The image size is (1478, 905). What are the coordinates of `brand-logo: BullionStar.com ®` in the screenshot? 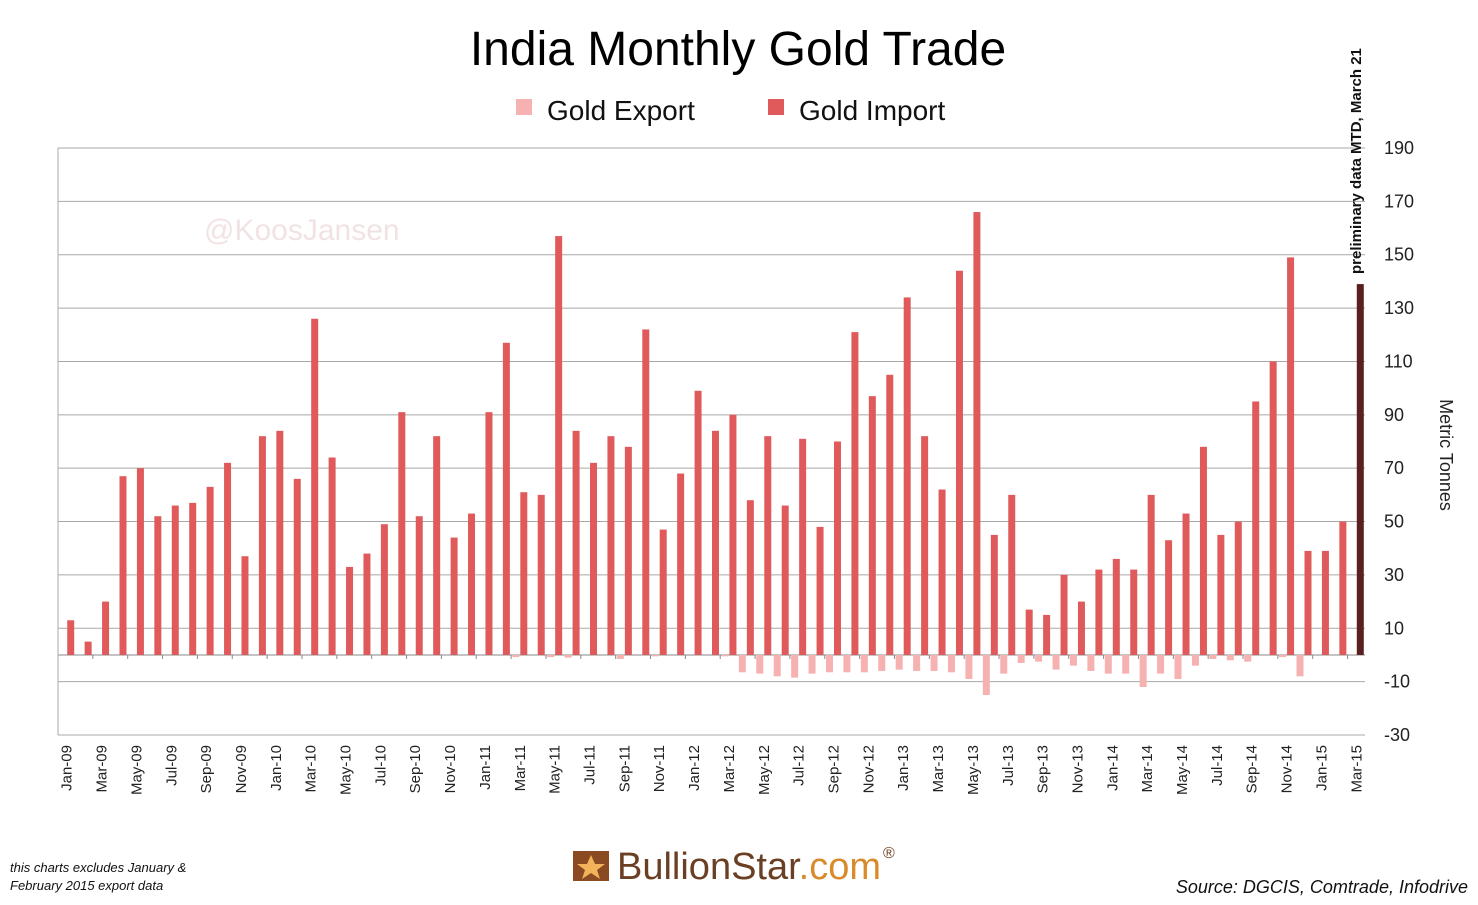 It's located at (734, 866).